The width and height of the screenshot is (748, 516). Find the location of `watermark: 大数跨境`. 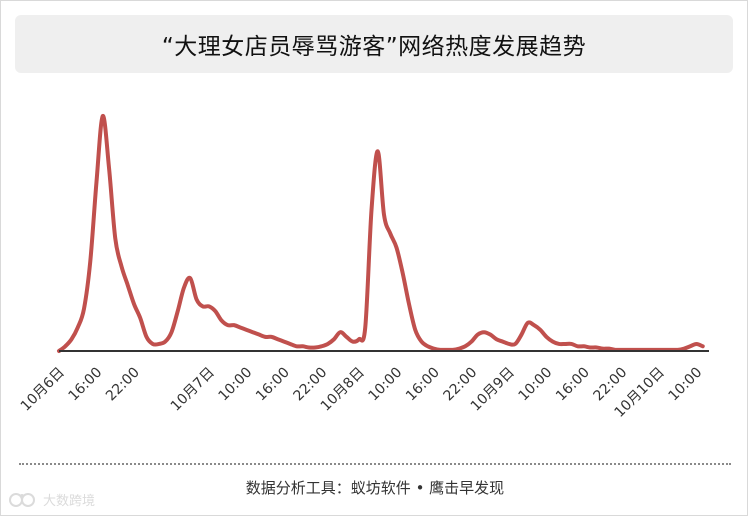

watermark: 大数跨境 is located at coordinates (52, 499).